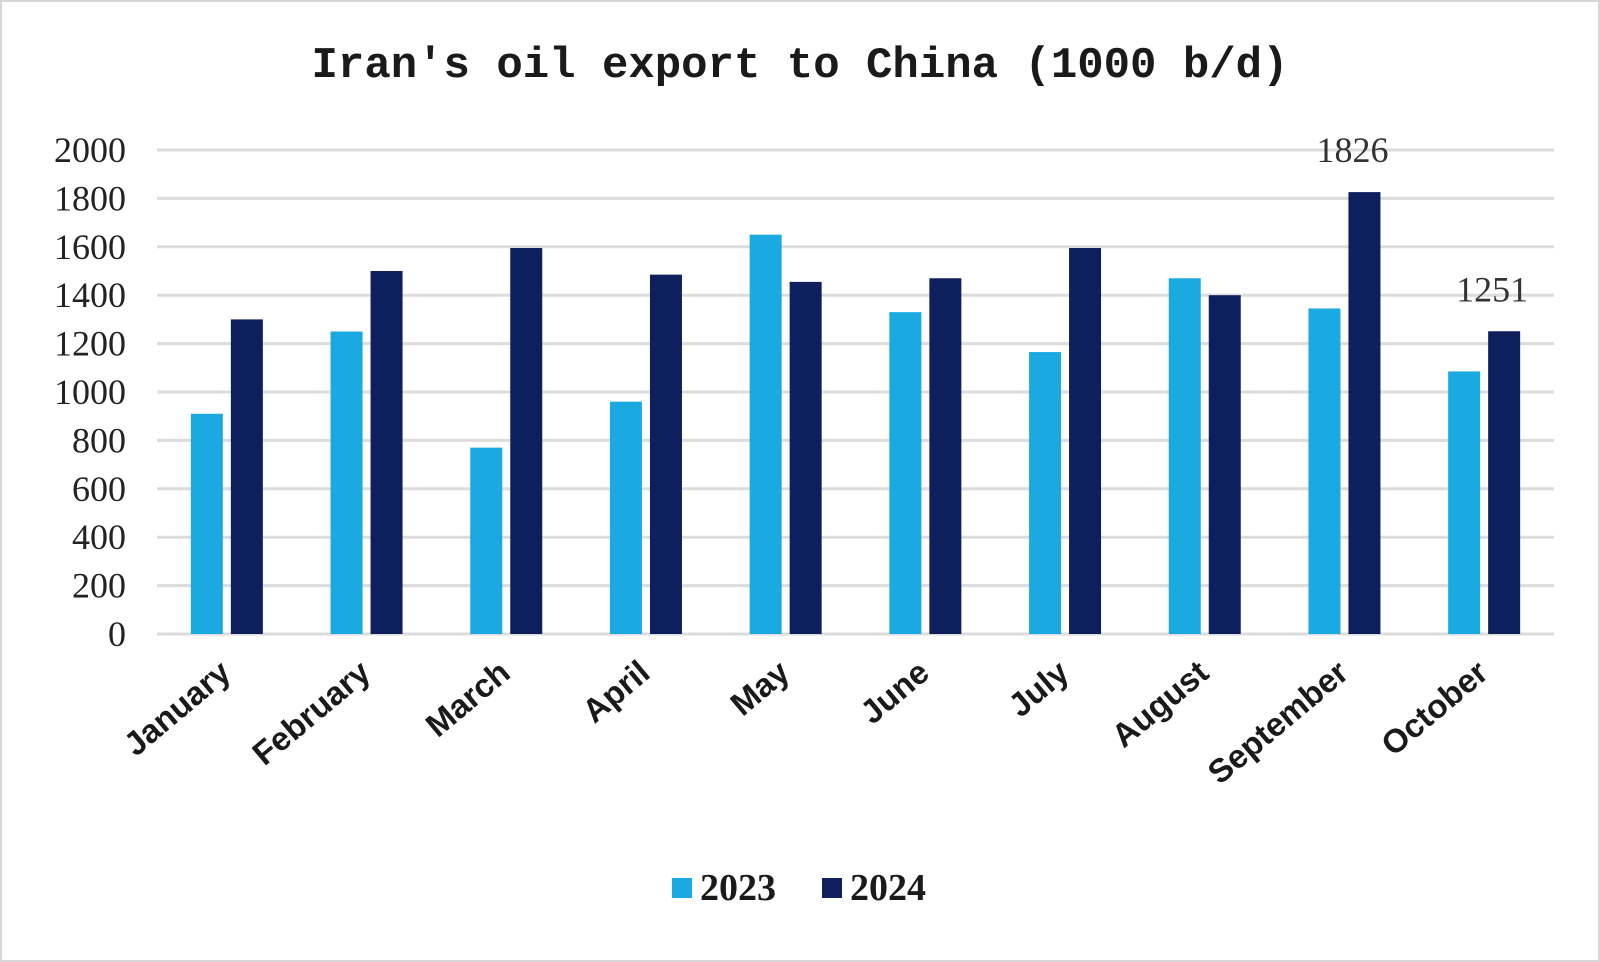  Describe the element at coordinates (1492, 289) in the screenshot. I see `data-label: 1251` at that location.